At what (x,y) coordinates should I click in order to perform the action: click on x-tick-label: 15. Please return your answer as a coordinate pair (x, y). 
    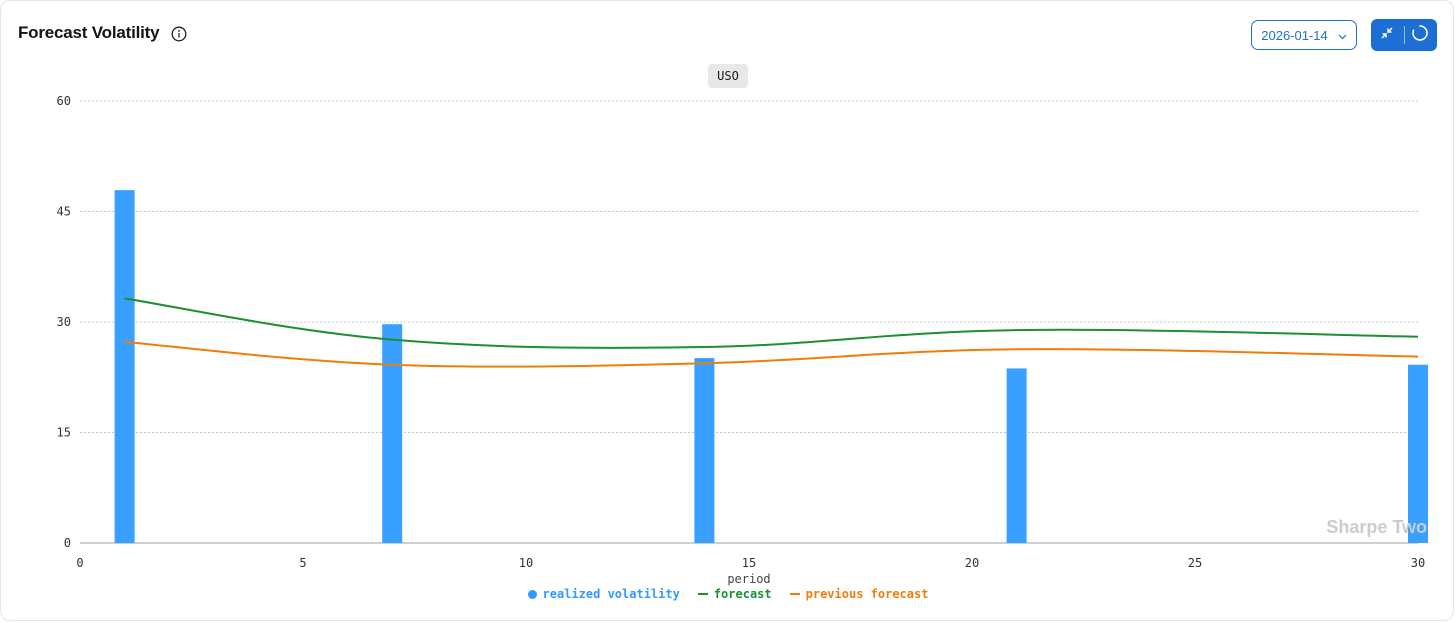
    Looking at the image, I should click on (749, 563).